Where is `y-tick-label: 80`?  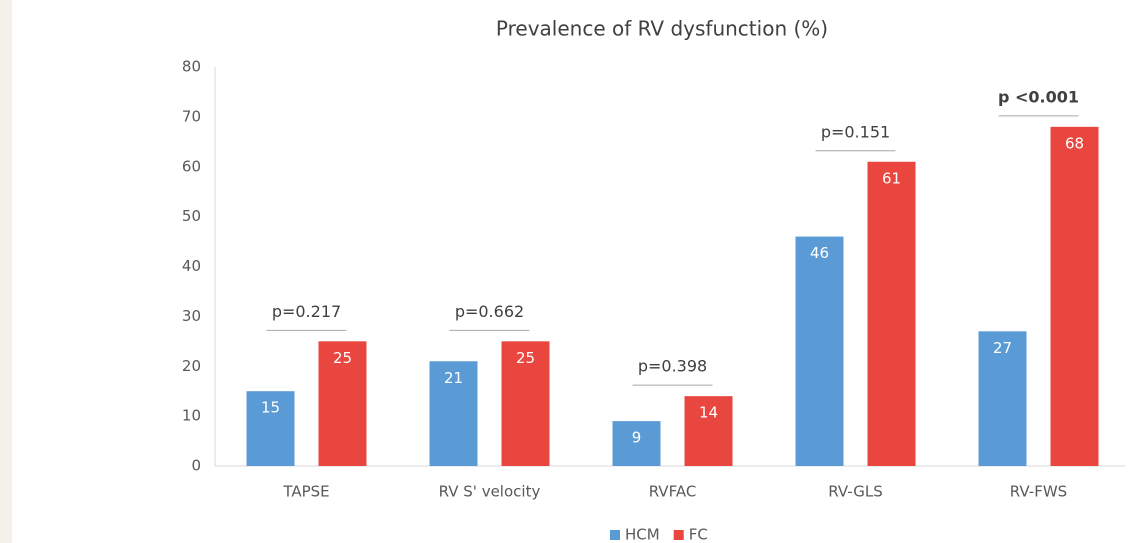 y-tick-label: 80 is located at coordinates (191, 67).